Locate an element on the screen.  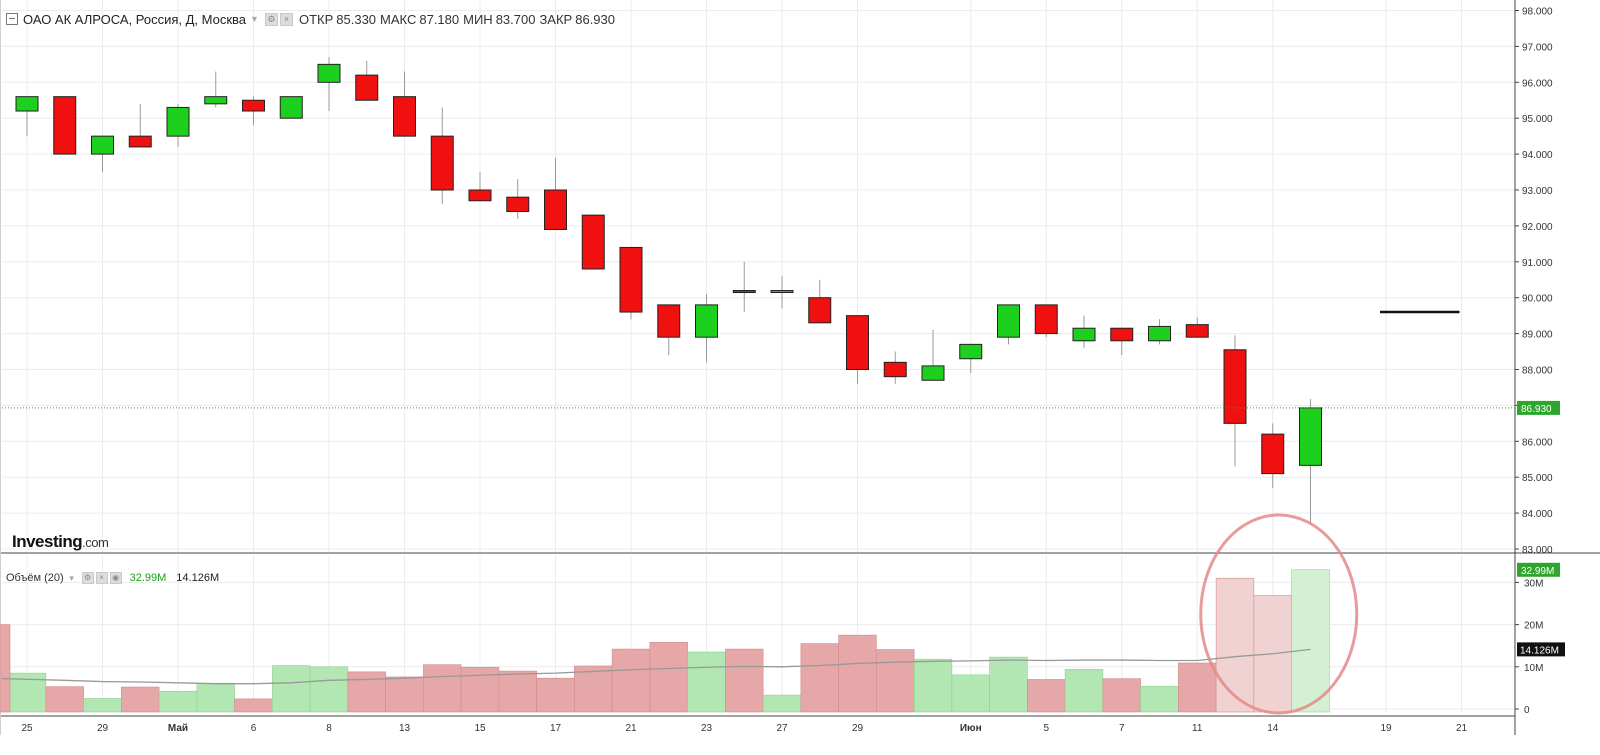
ma-line is located at coordinates (656, 666).